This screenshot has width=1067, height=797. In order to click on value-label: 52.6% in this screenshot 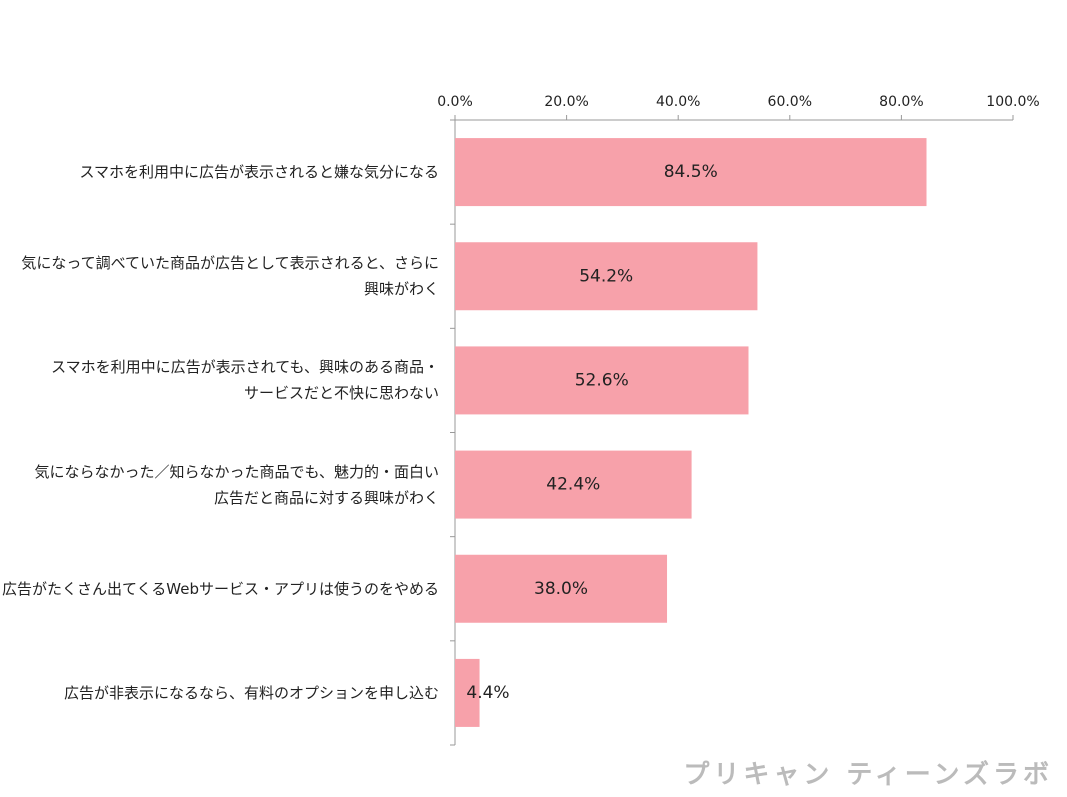, I will do `click(602, 380)`.